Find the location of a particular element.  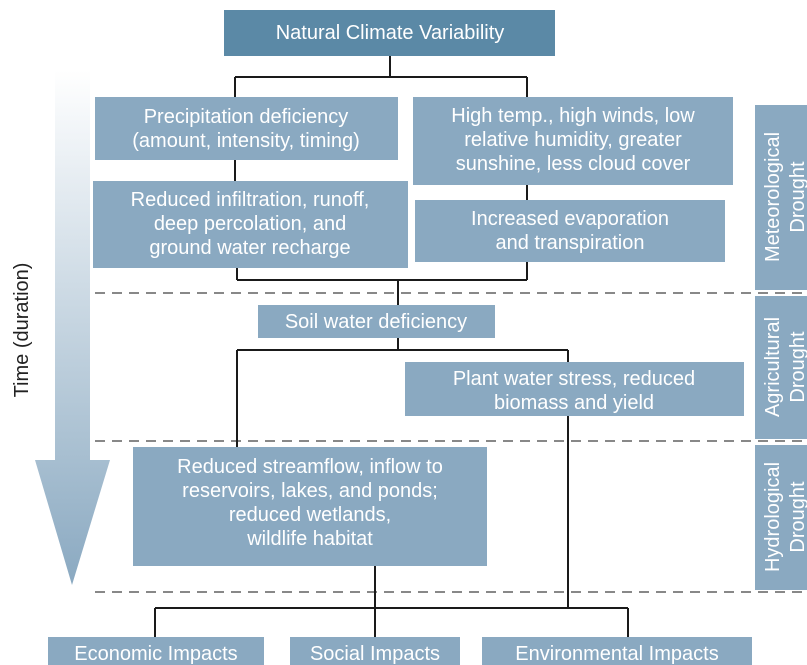

node-text: biomass and yield is located at coordinates (574, 403).